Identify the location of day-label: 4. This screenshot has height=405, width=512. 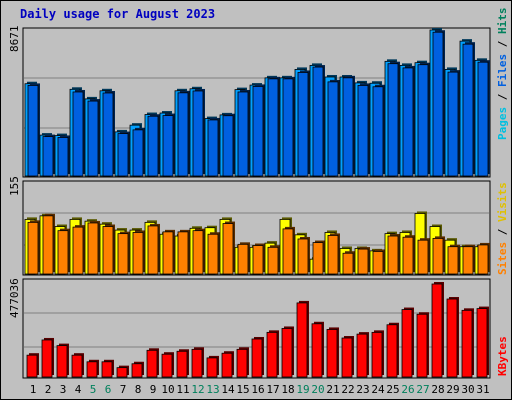
(78, 389).